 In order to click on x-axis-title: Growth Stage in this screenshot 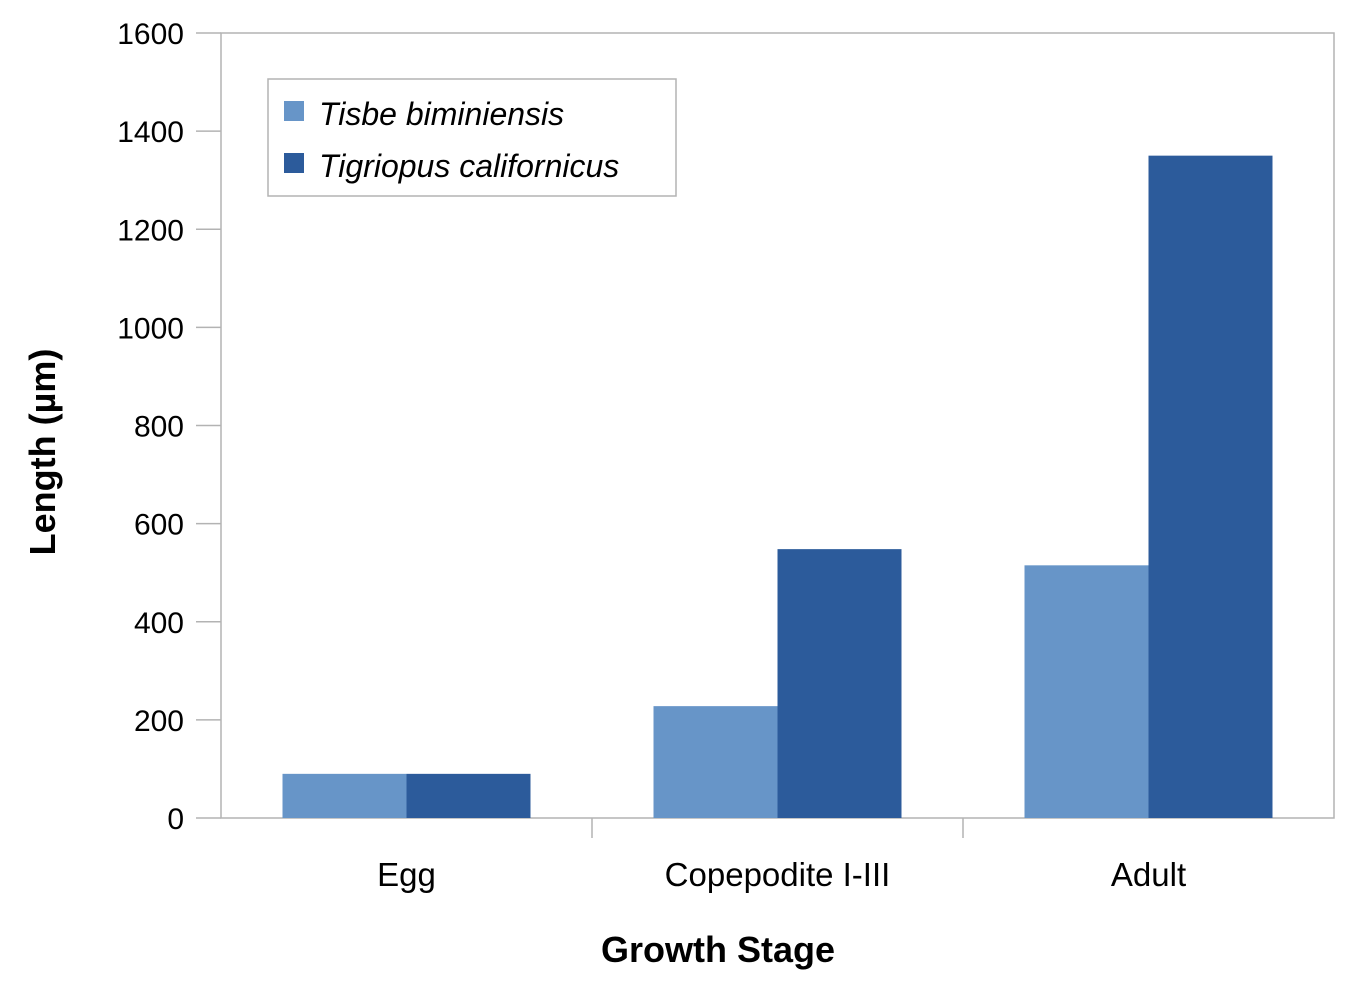, I will do `click(718, 949)`.